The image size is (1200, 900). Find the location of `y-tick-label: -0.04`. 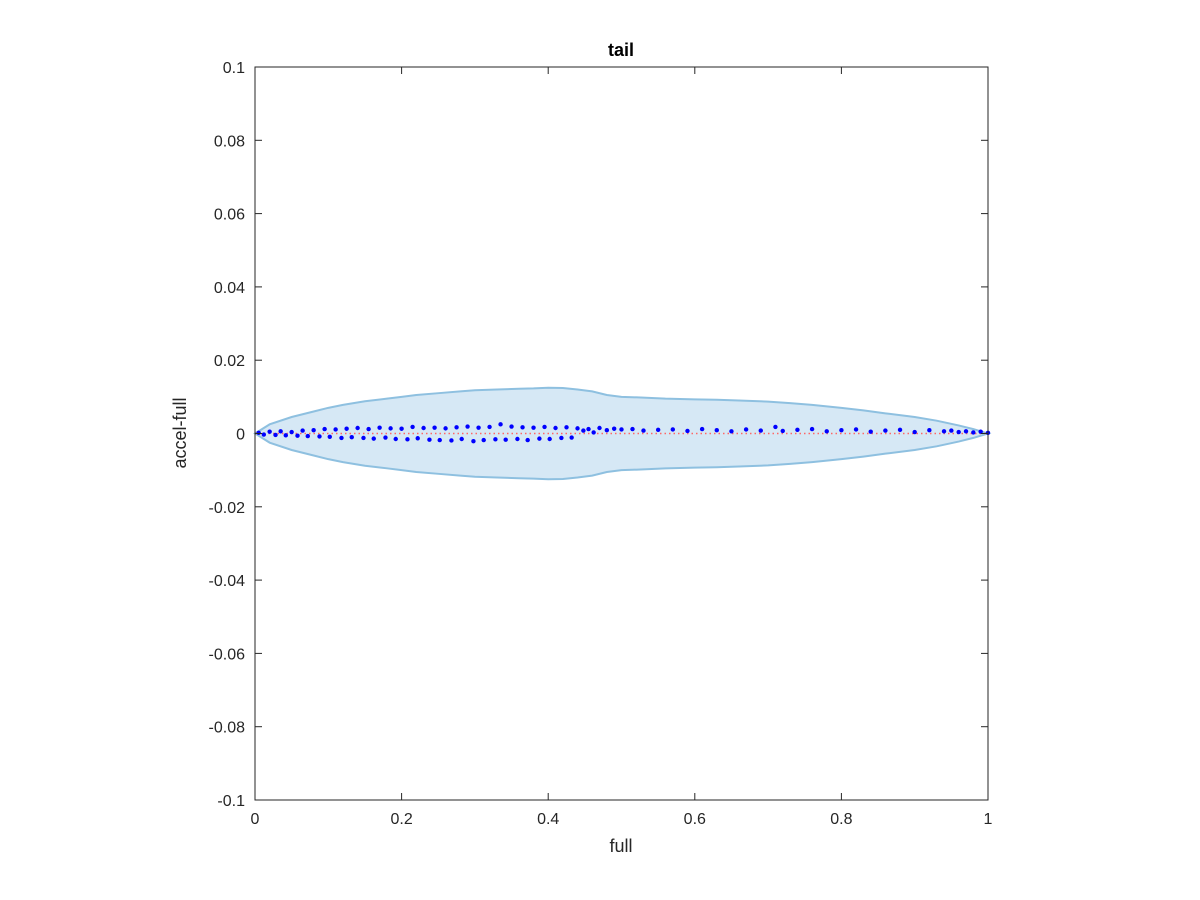

y-tick-label: -0.04 is located at coordinates (227, 581).